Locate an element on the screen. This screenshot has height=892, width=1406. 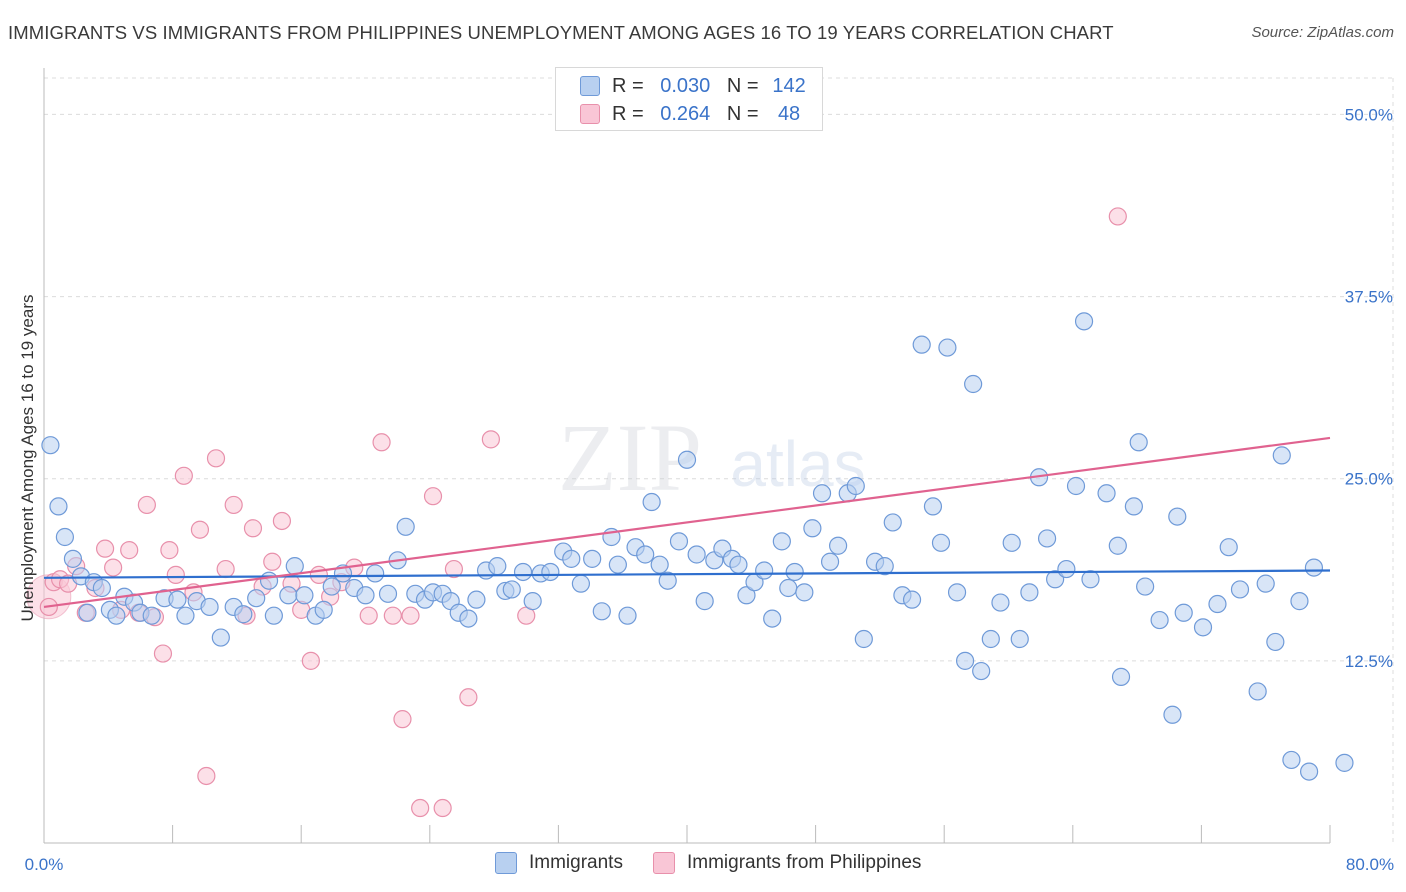
legend-row-immigrants: R = 0.030 N = 142 is located at coordinates (697, 86).